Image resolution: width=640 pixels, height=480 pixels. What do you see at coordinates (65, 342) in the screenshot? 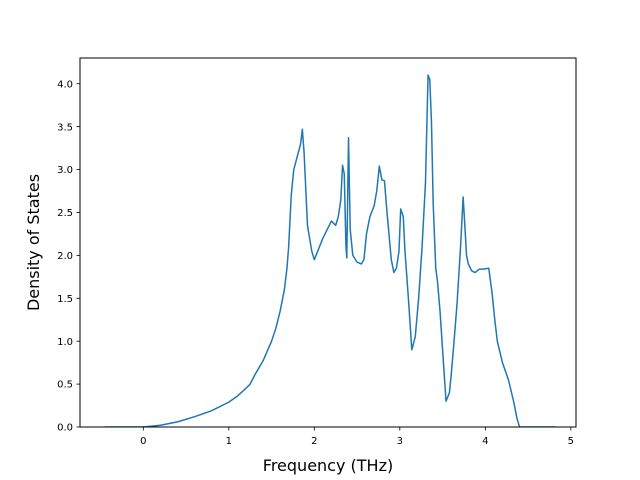
I see `y-tick-label: 1.0` at bounding box center [65, 342].